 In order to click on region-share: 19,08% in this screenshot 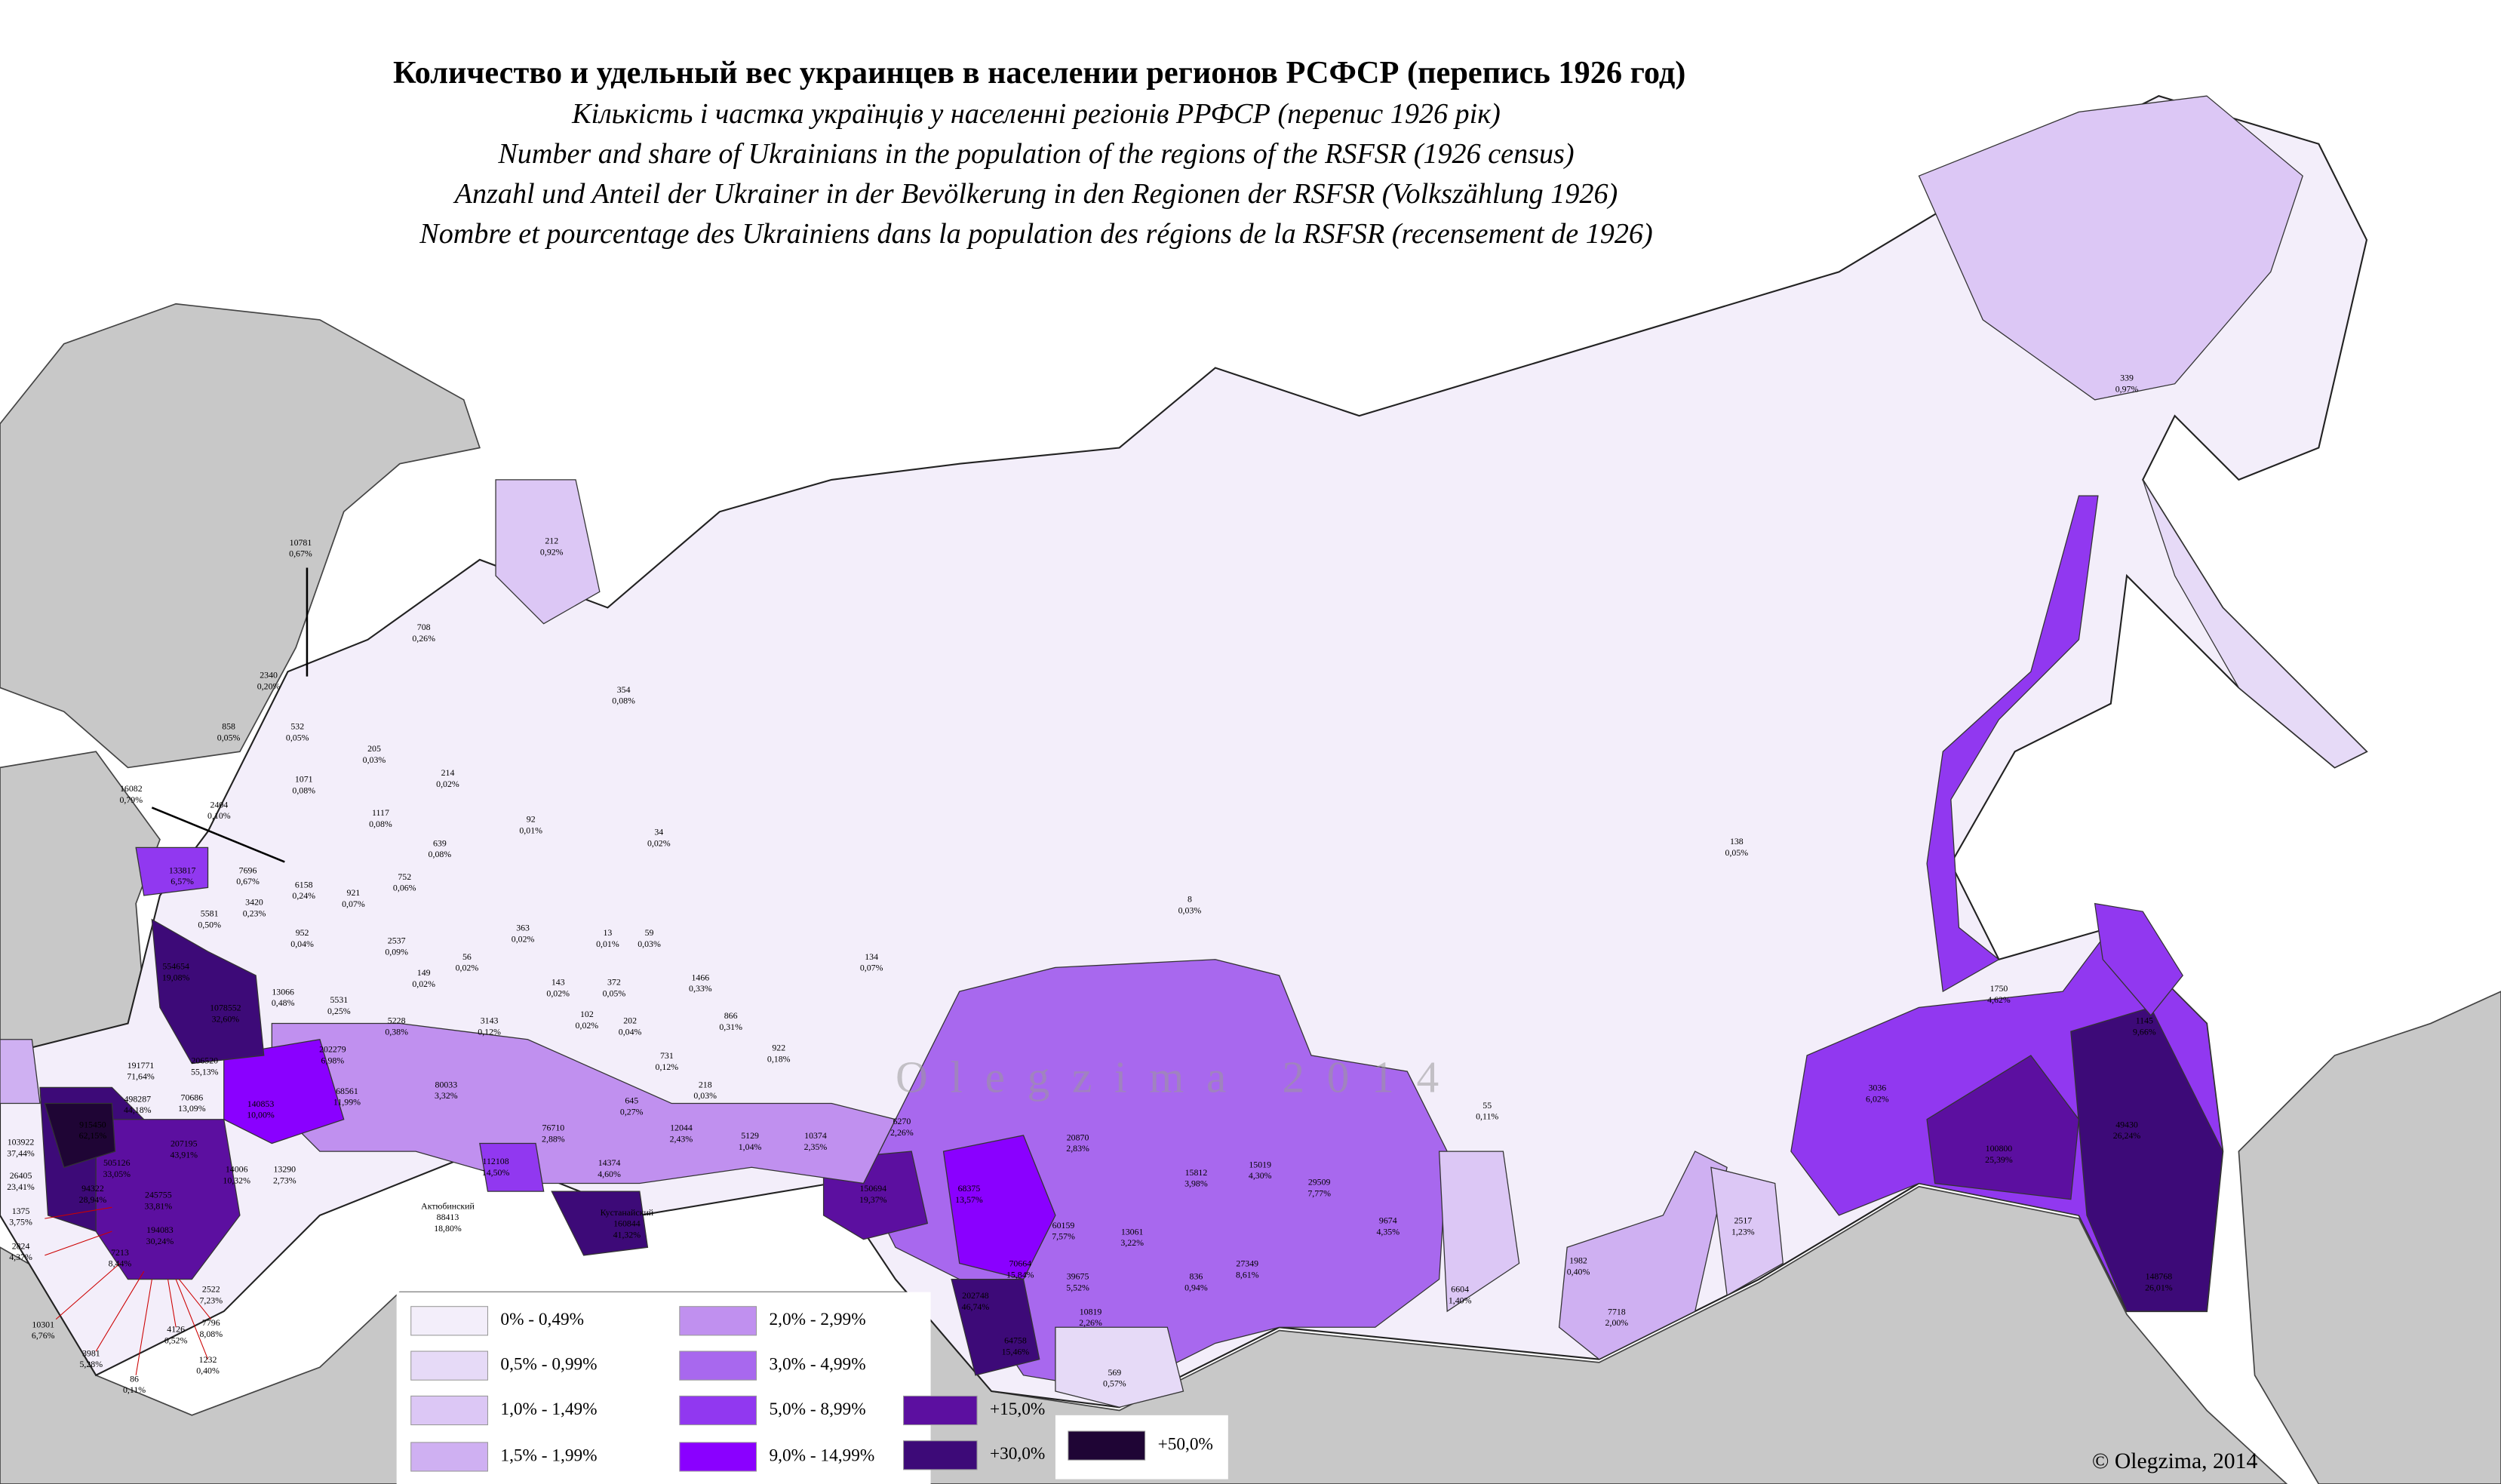, I will do `click(176, 977)`.